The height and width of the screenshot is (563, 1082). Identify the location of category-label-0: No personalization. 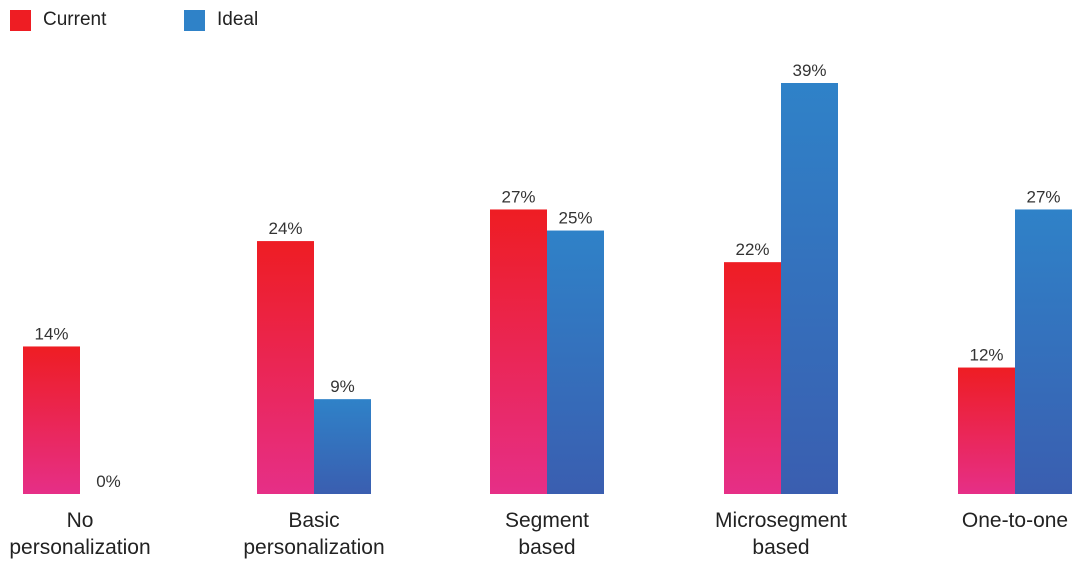
(79, 534).